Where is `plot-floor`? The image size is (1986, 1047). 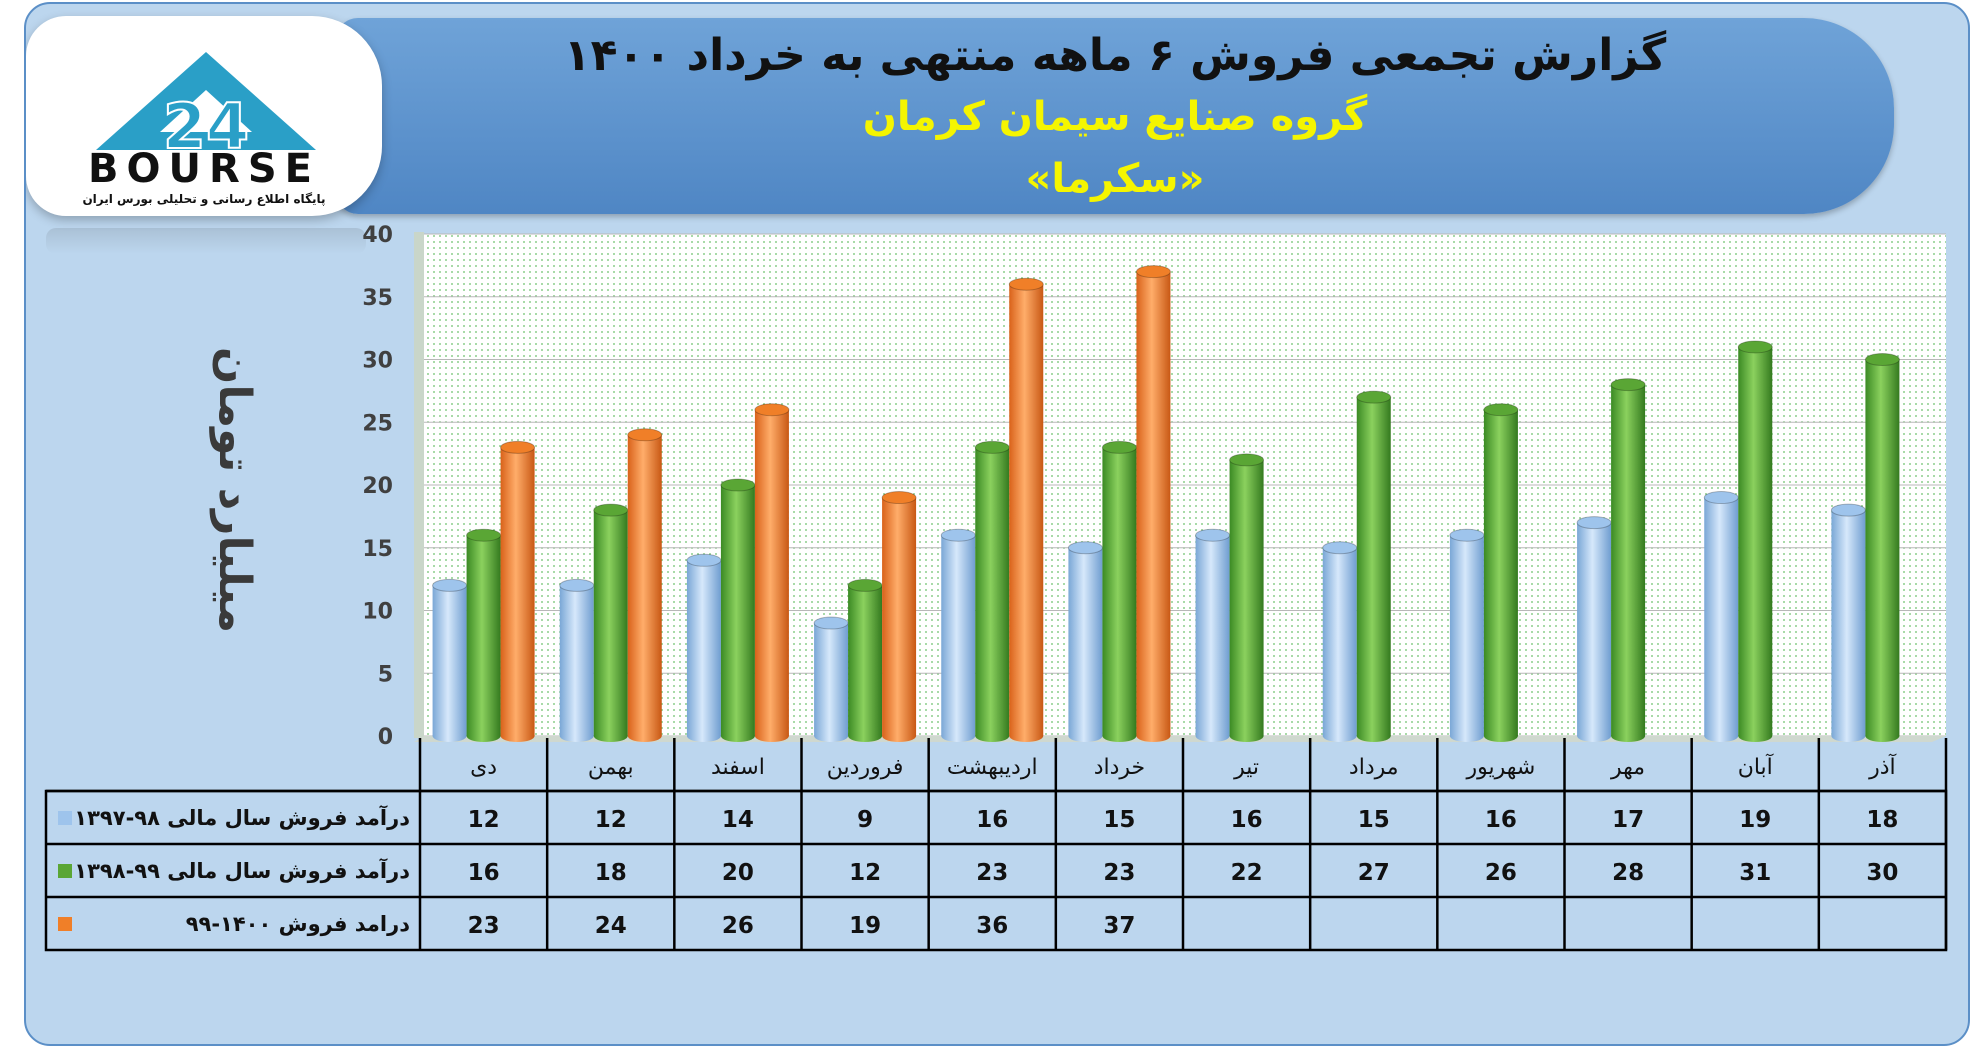 plot-floor is located at coordinates (1180, 739).